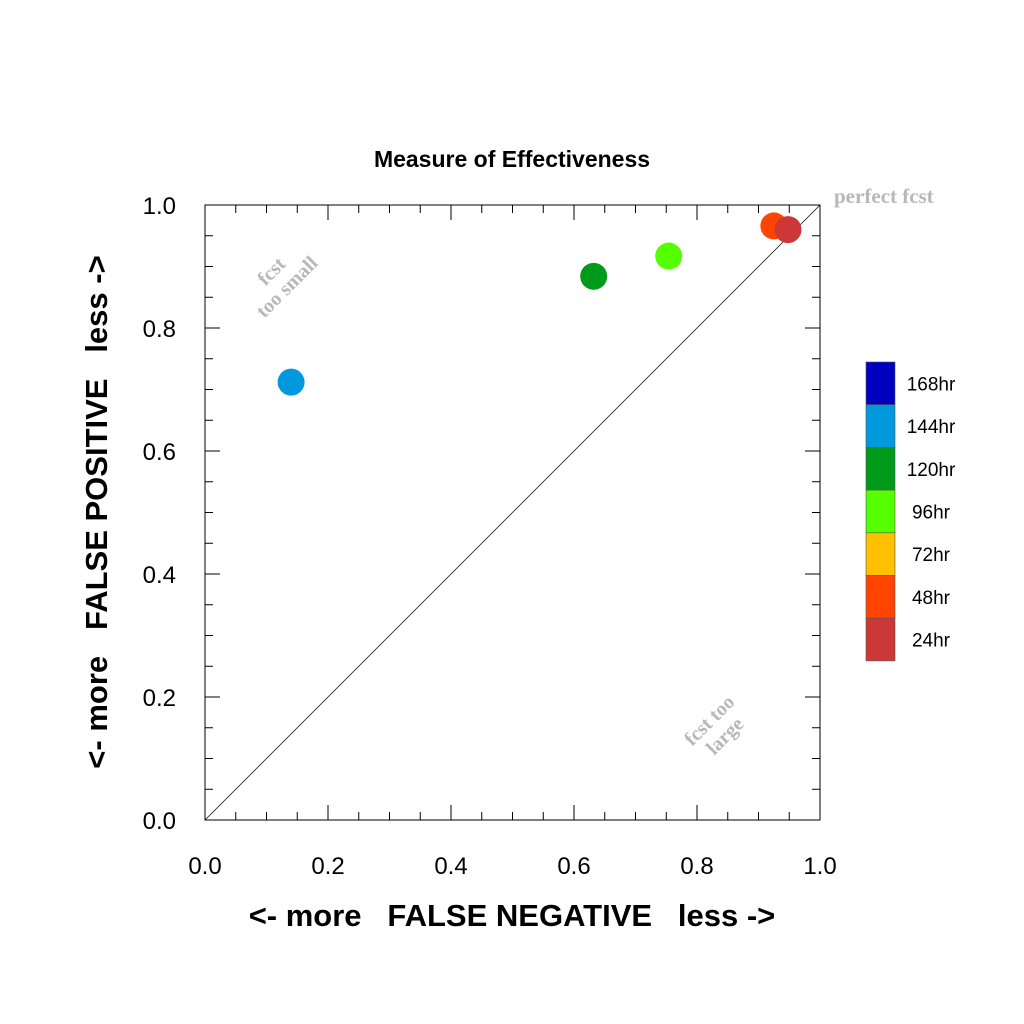 Image resolution: width=1024 pixels, height=1024 pixels. Describe the element at coordinates (96, 511) in the screenshot. I see `y-axis-label: <- more FALSE POSITIVE less ->` at that location.